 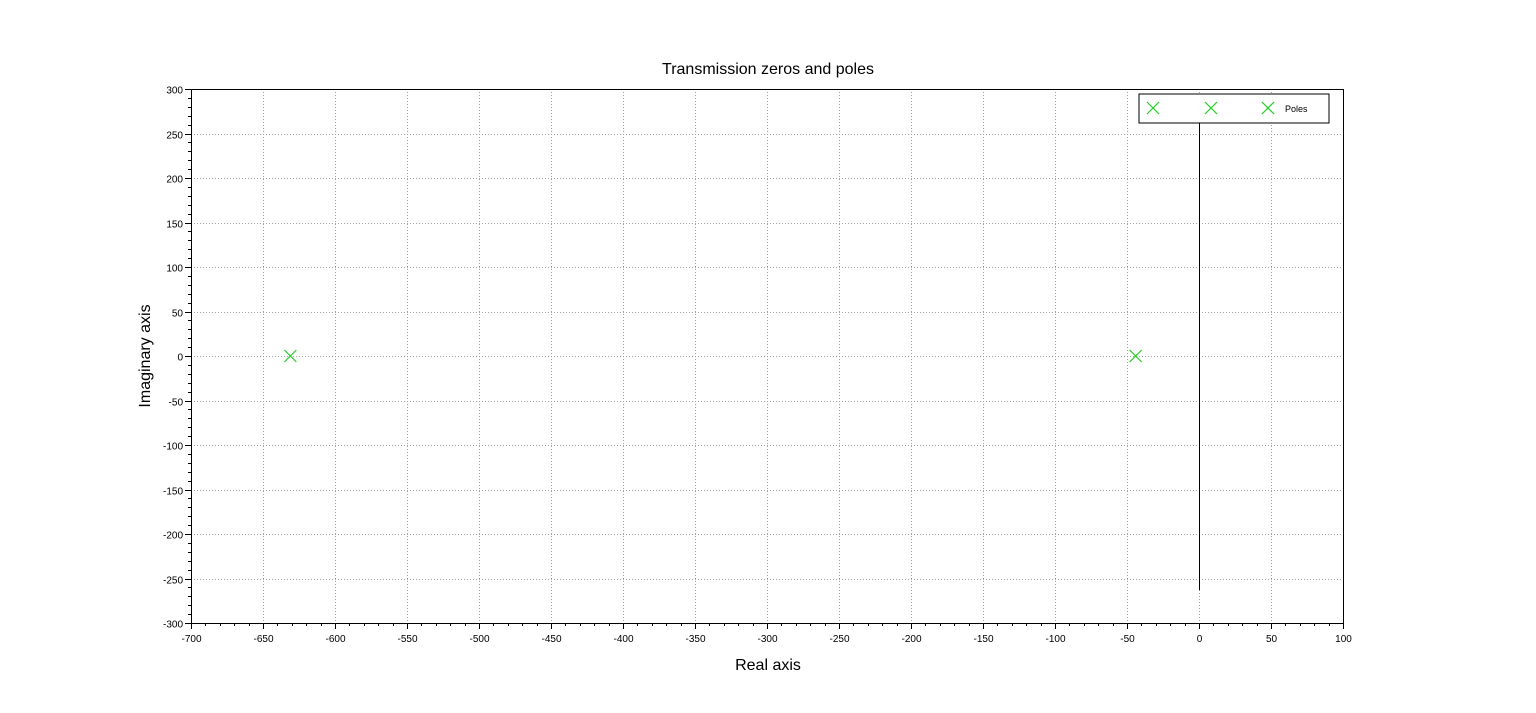 I want to click on x-tick-label: -500, so click(x=479, y=639).